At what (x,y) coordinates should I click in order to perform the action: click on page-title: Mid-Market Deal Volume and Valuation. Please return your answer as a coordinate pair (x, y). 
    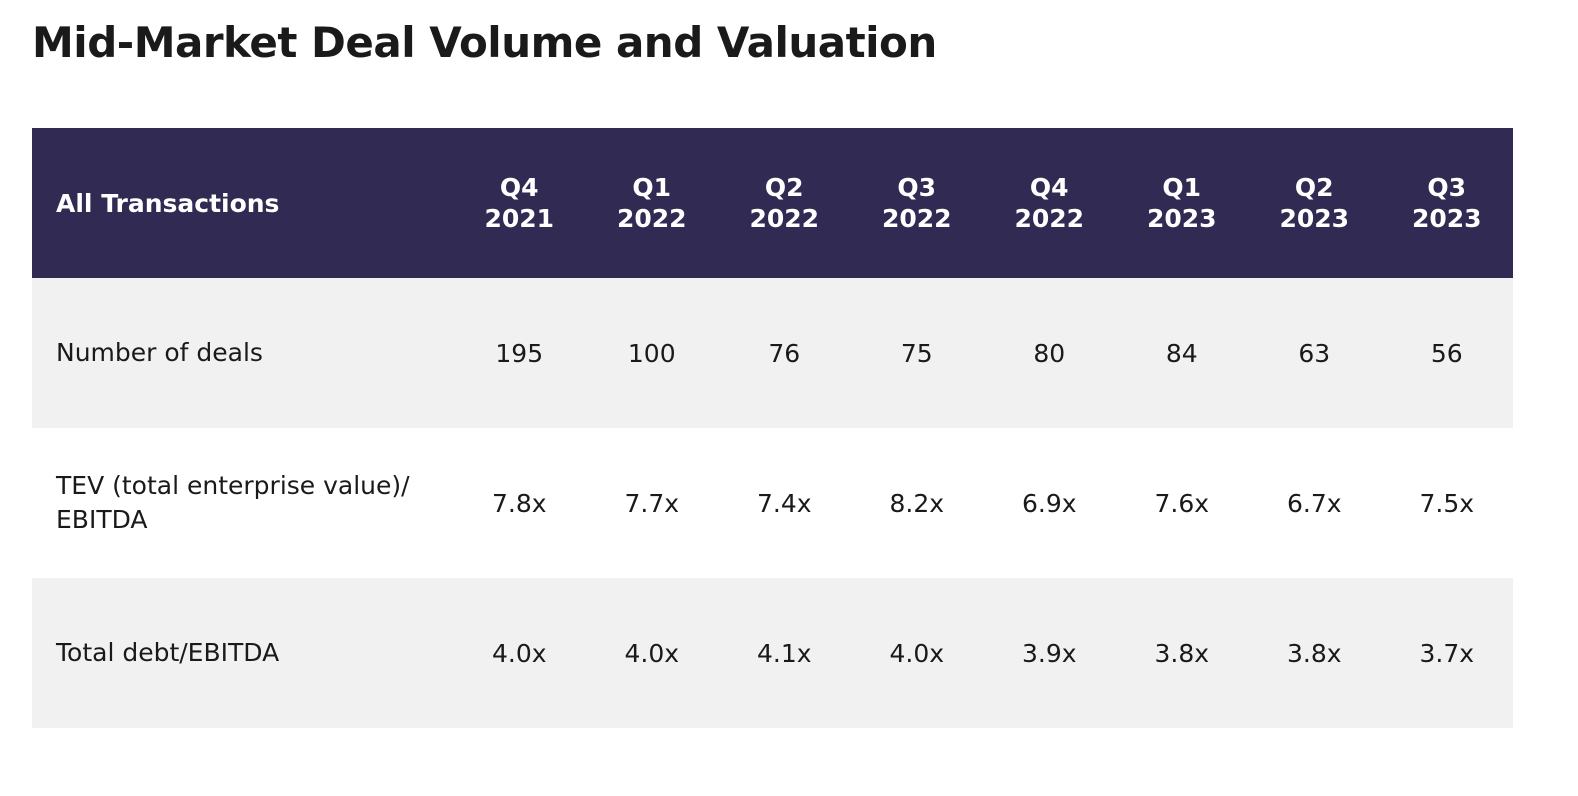
    Looking at the image, I should click on (484, 42).